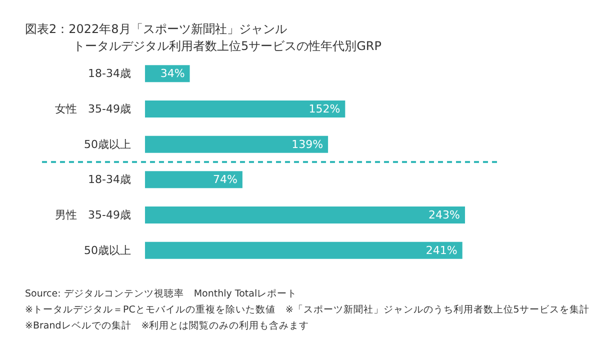  I want to click on data-label: 139%, so click(308, 144).